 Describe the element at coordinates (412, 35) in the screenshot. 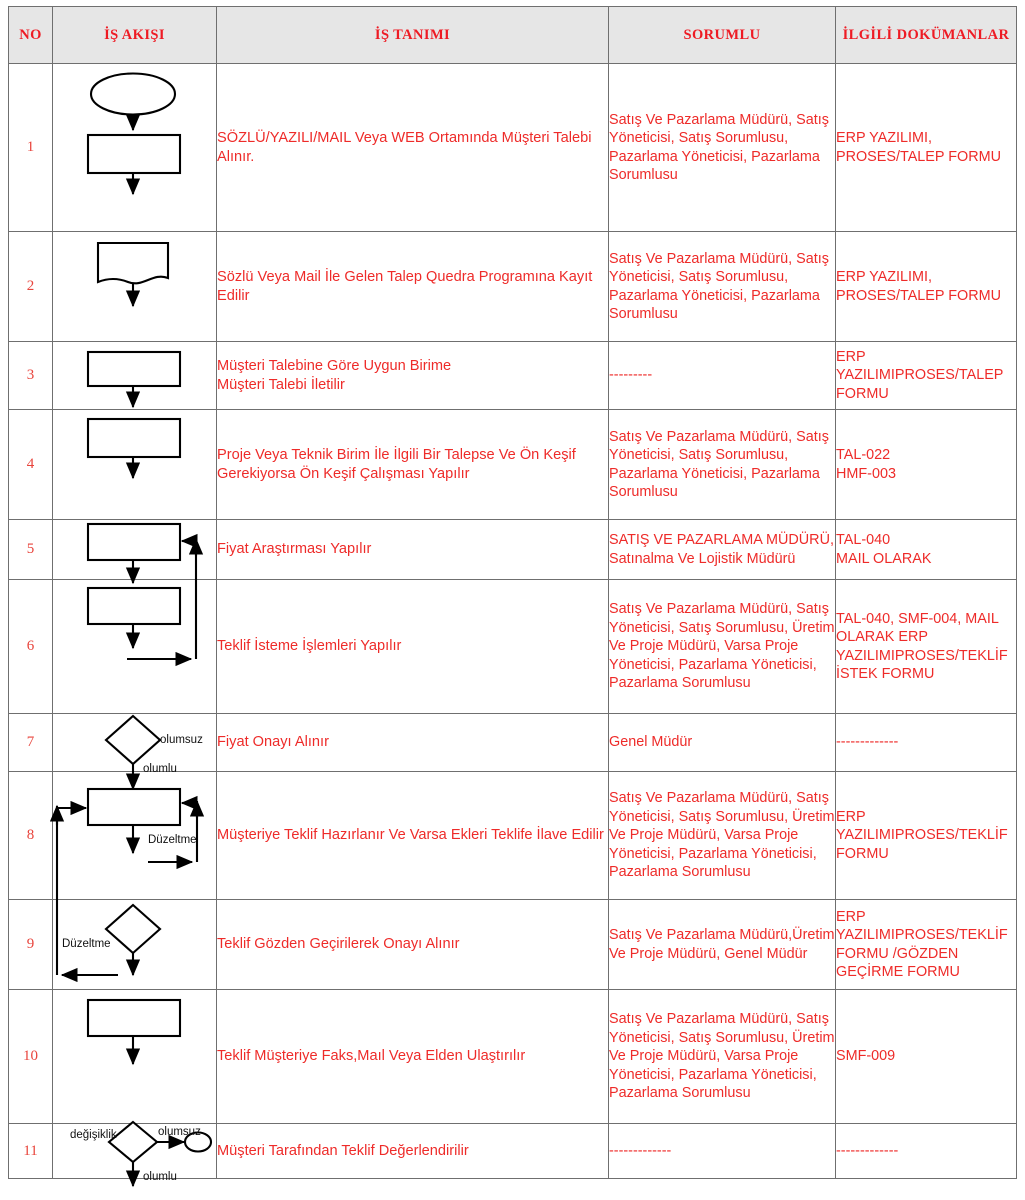

I see `column-header-desc: İŞ TANIMI` at that location.